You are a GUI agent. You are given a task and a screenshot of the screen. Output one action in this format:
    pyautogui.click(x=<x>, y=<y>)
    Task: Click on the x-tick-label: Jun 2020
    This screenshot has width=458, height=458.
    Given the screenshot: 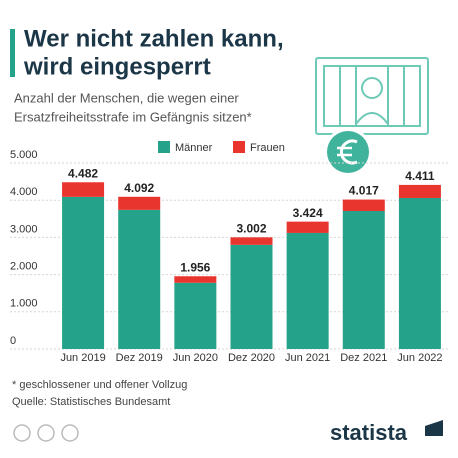 What is the action you would take?
    pyautogui.click(x=195, y=358)
    